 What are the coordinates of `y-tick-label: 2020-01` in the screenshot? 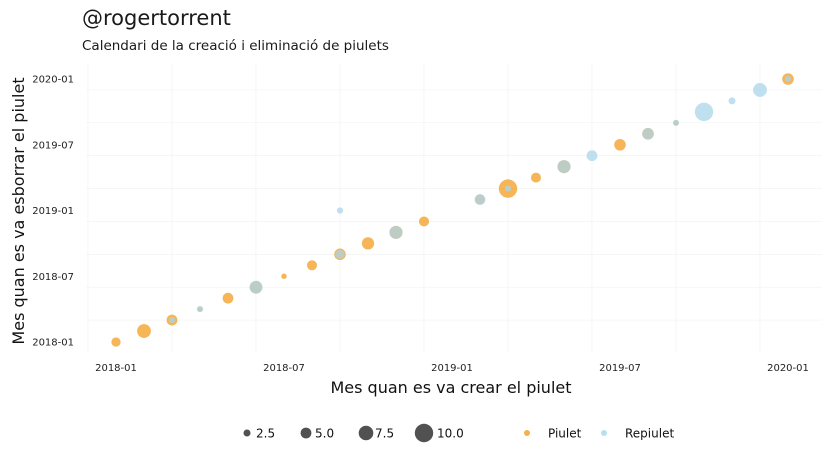 It's located at (53, 80).